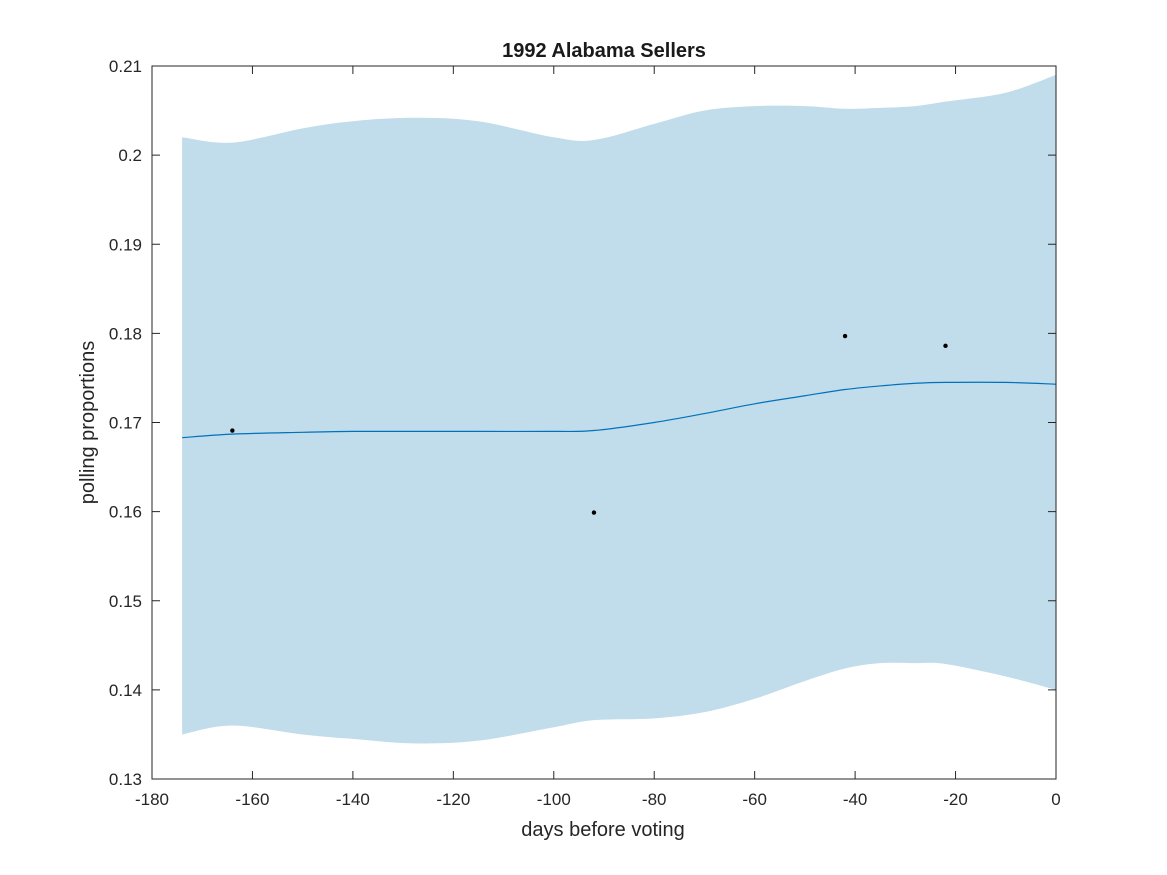  What do you see at coordinates (125, 244) in the screenshot?
I see `y-tick-label: 0.19` at bounding box center [125, 244].